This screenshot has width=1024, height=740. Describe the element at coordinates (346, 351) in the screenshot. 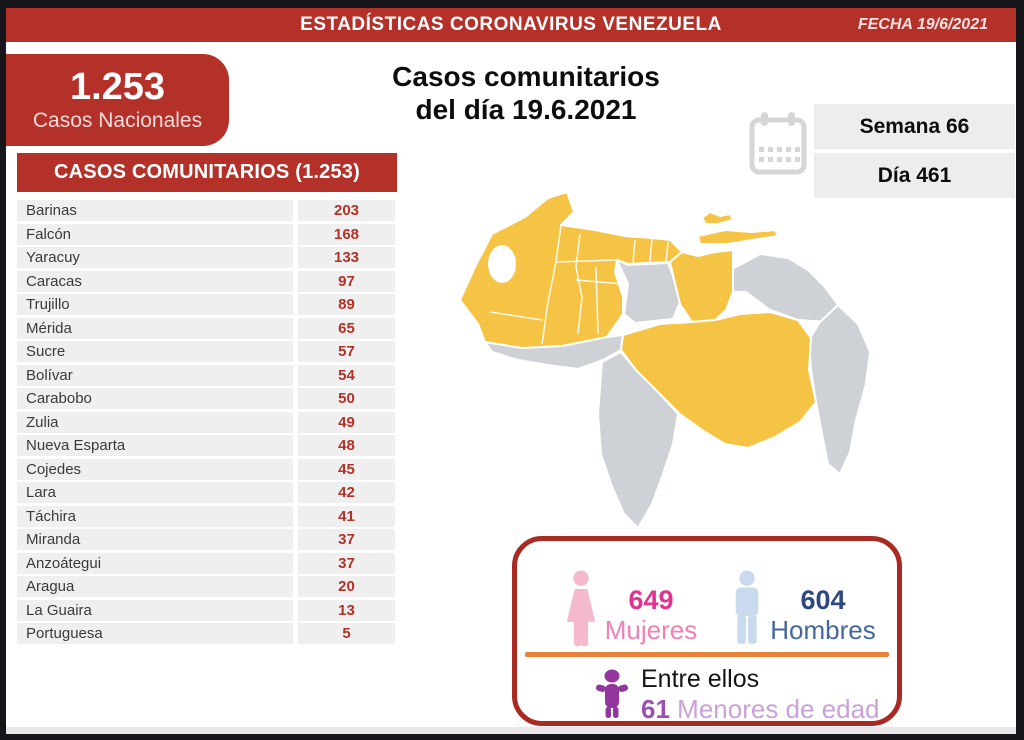

I see `state-value: 57` at that location.